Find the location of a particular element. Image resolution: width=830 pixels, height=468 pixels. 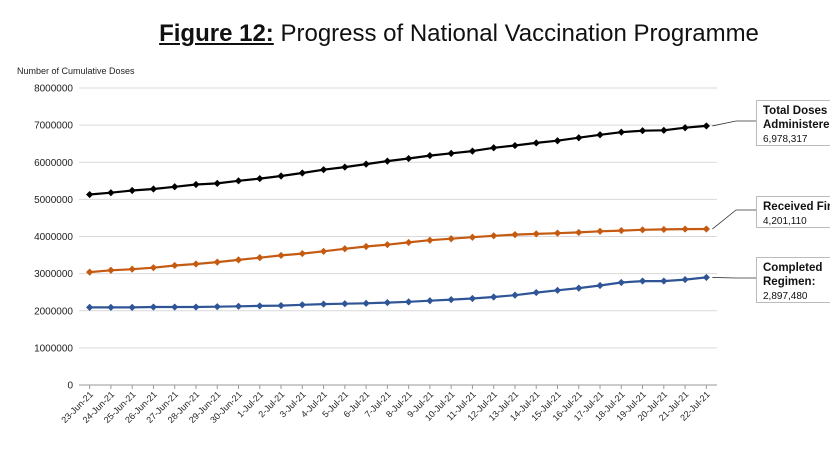

callout-total-doses: Total Doses Administered 6,978,317 is located at coordinates (793, 123).